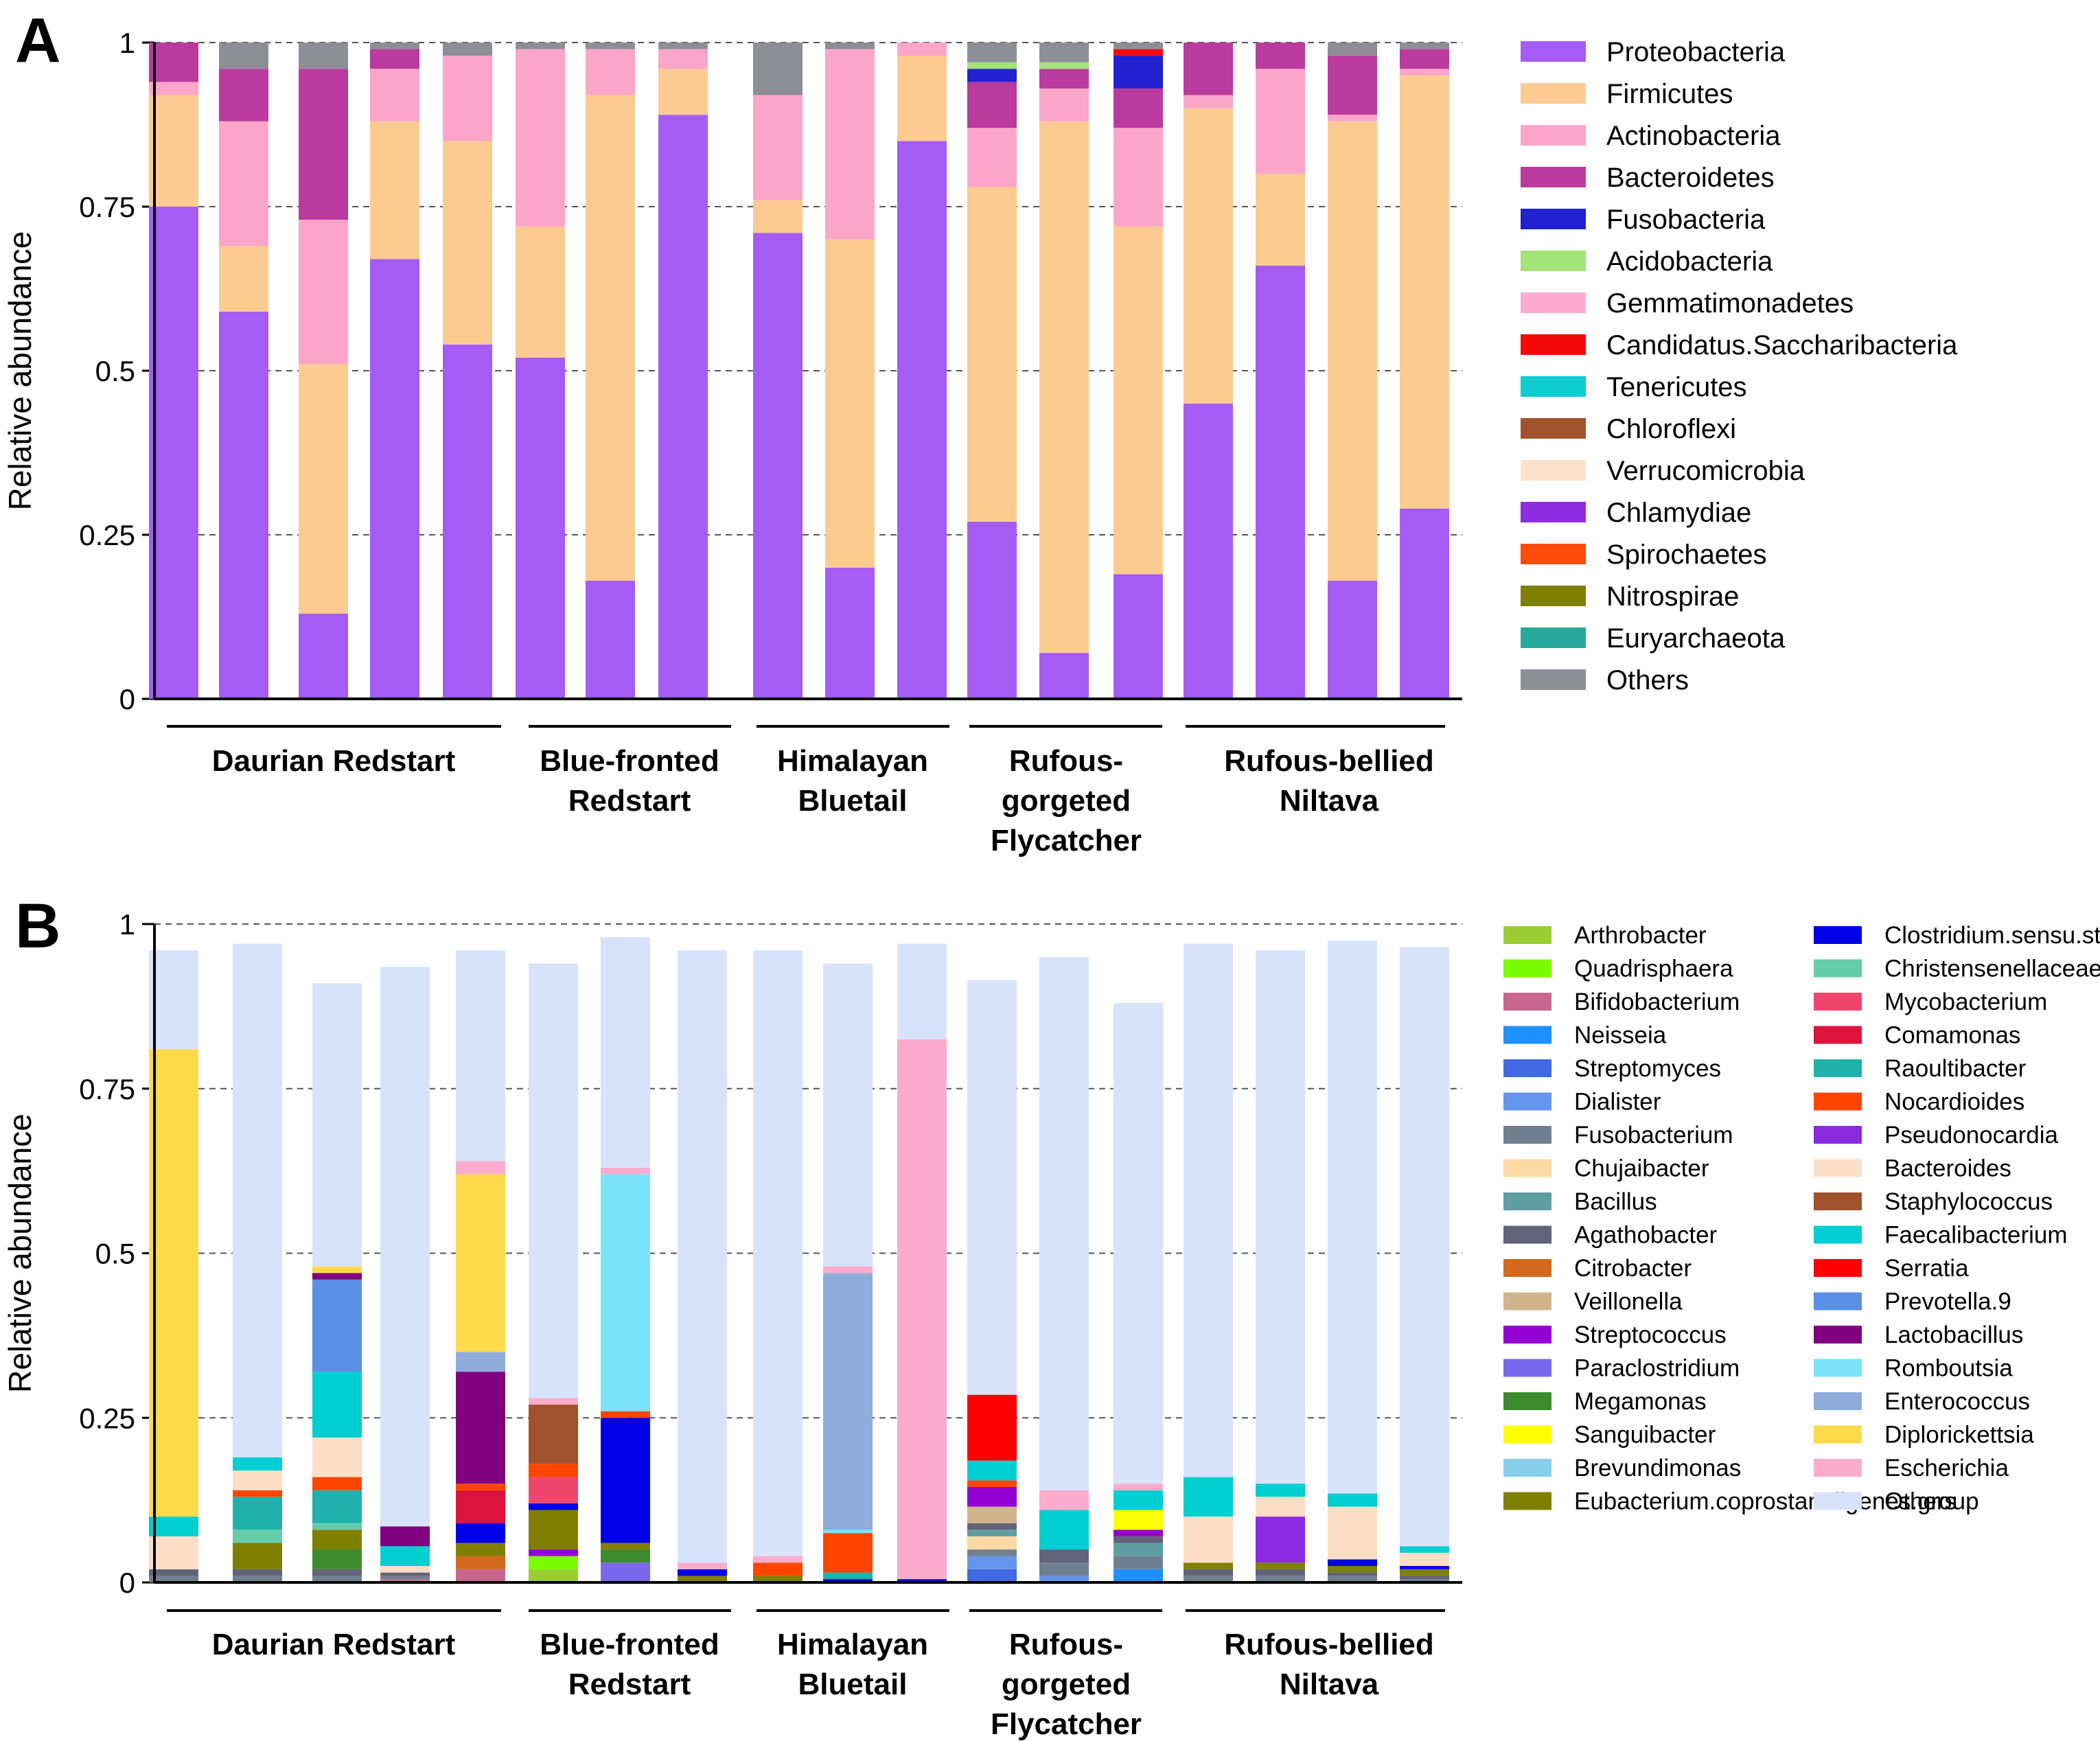 The height and width of the screenshot is (1741, 2100). Describe the element at coordinates (1643, 555) in the screenshot. I see `legend-item: Spirochaetes` at that location.